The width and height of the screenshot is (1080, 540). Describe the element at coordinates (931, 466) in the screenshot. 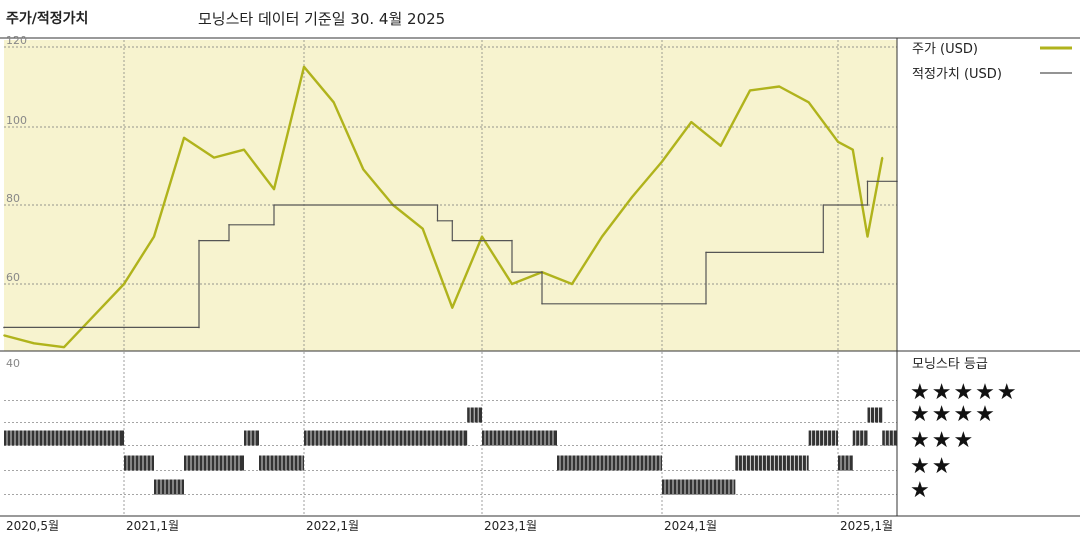

I see `legend-star-row-2: ★★` at that location.